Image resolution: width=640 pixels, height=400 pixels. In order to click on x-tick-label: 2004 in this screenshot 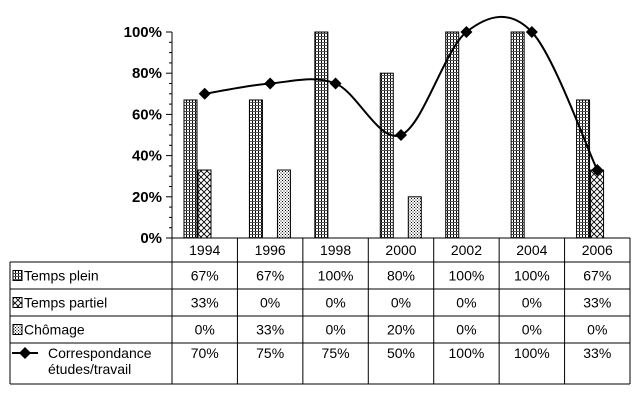, I will do `click(531, 250)`.